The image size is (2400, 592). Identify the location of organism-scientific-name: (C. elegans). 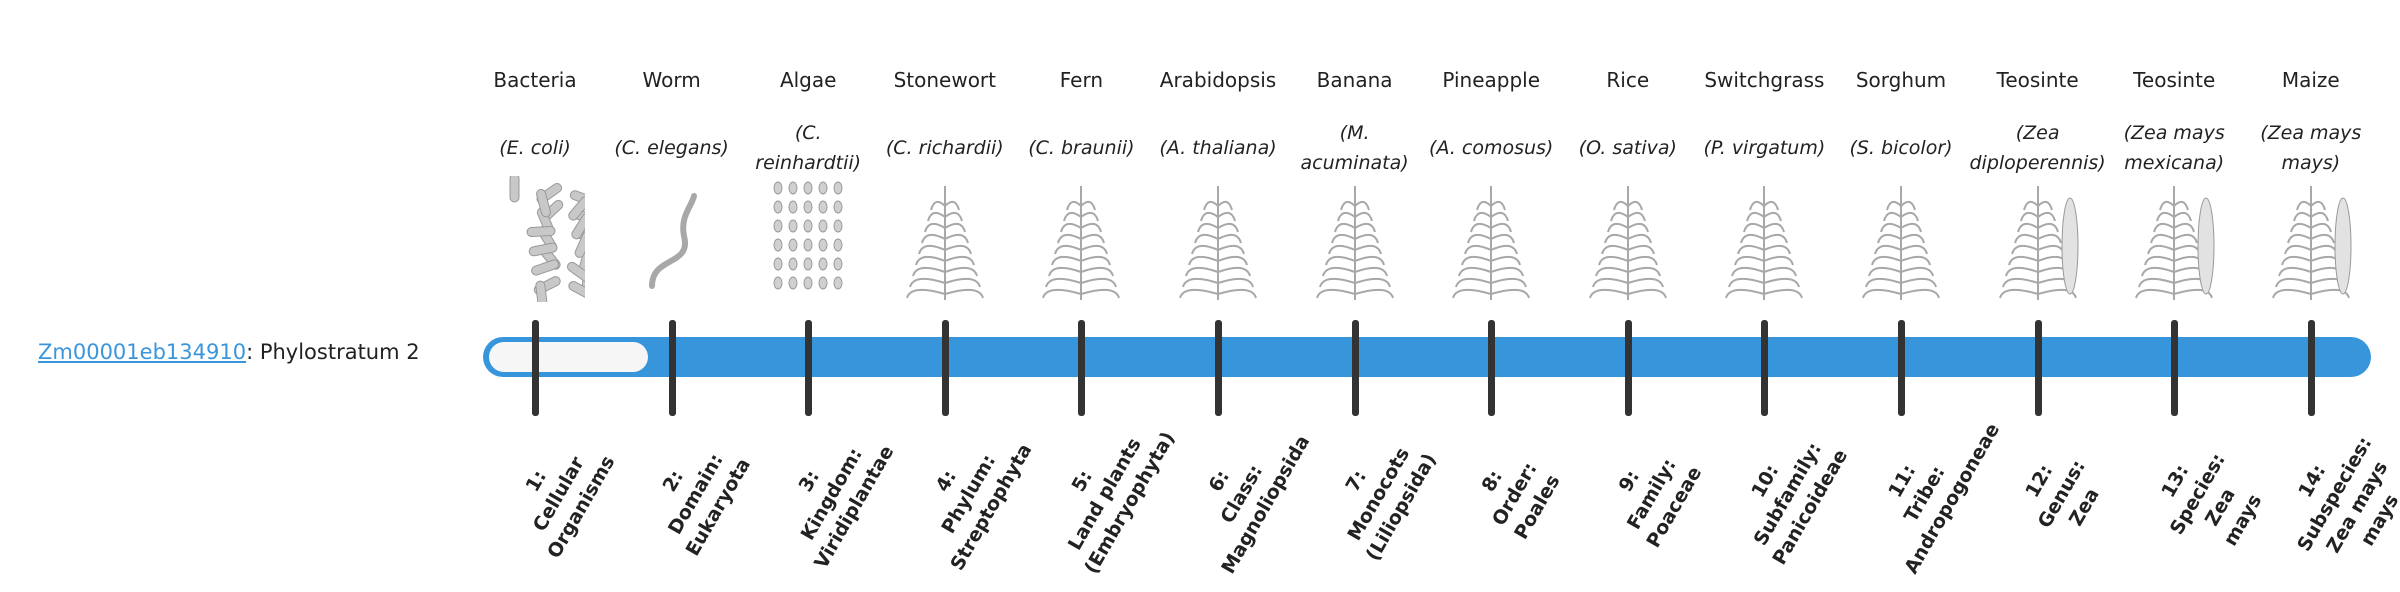
(671, 148).